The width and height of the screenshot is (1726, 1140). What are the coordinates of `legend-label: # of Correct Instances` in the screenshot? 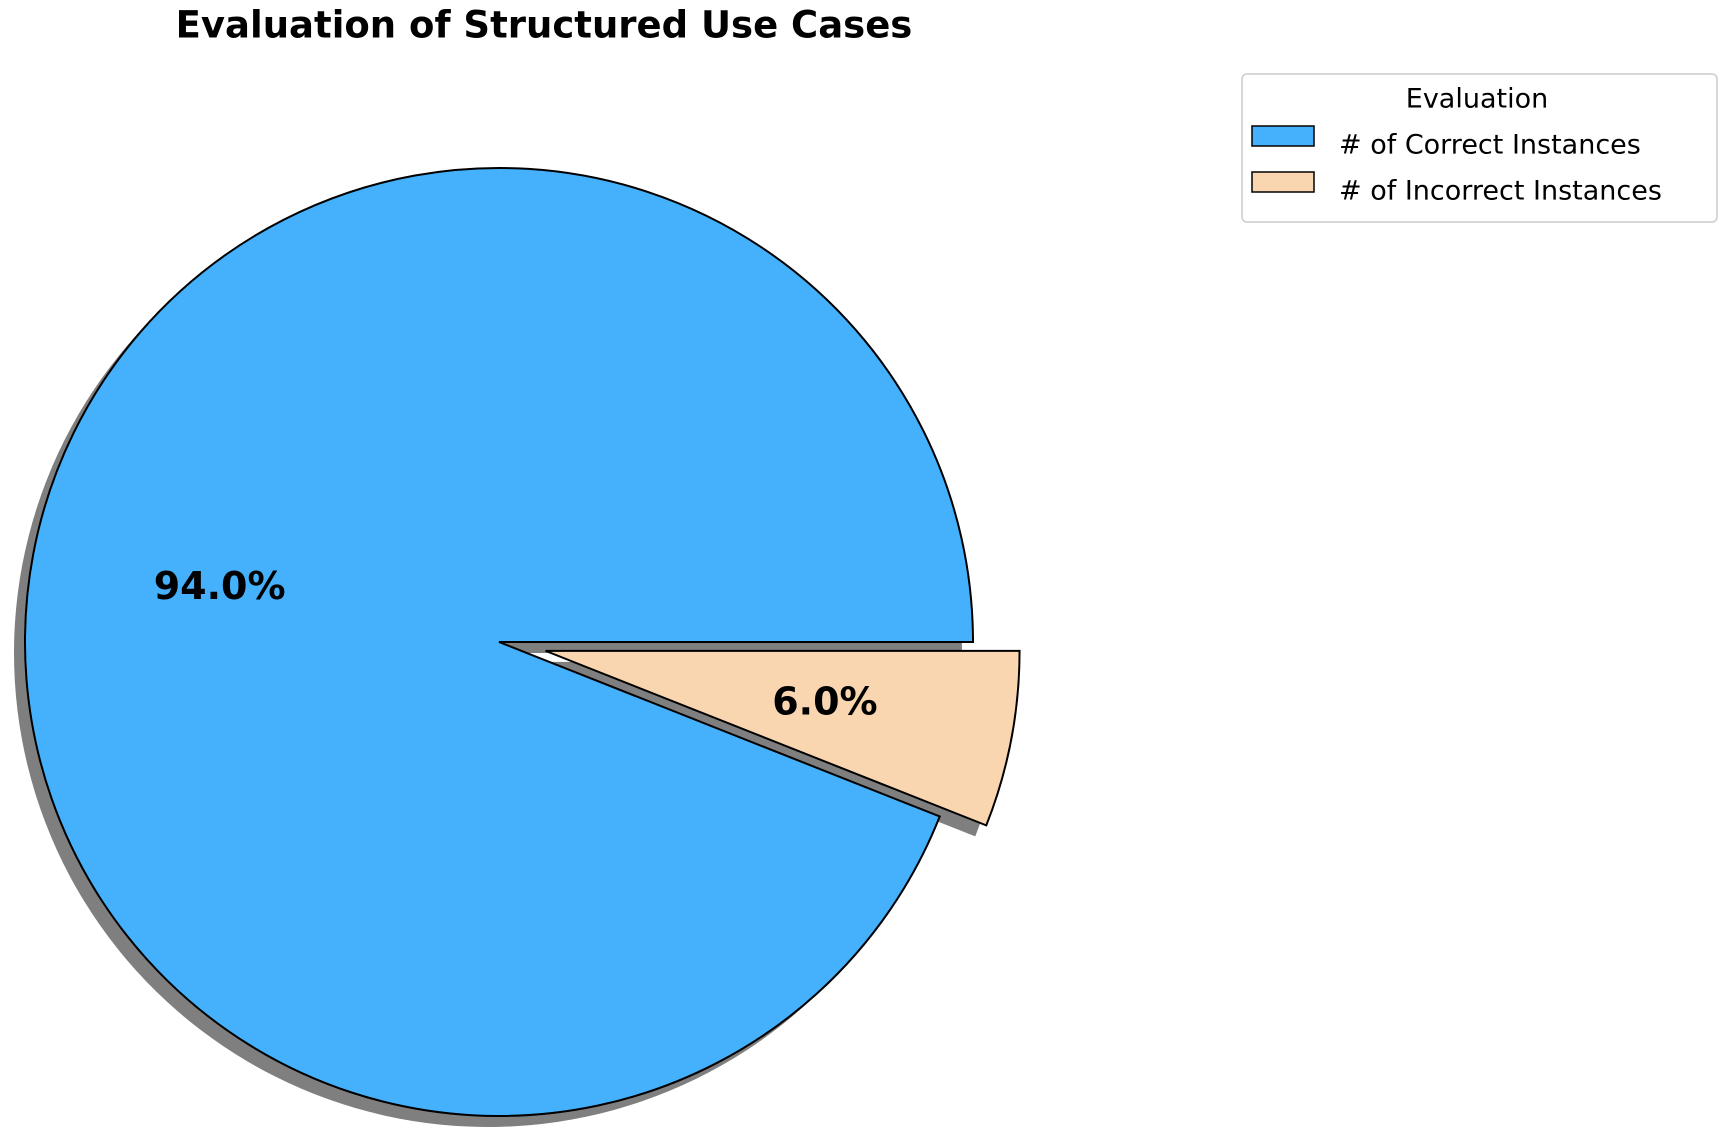 It's located at (1490, 145).